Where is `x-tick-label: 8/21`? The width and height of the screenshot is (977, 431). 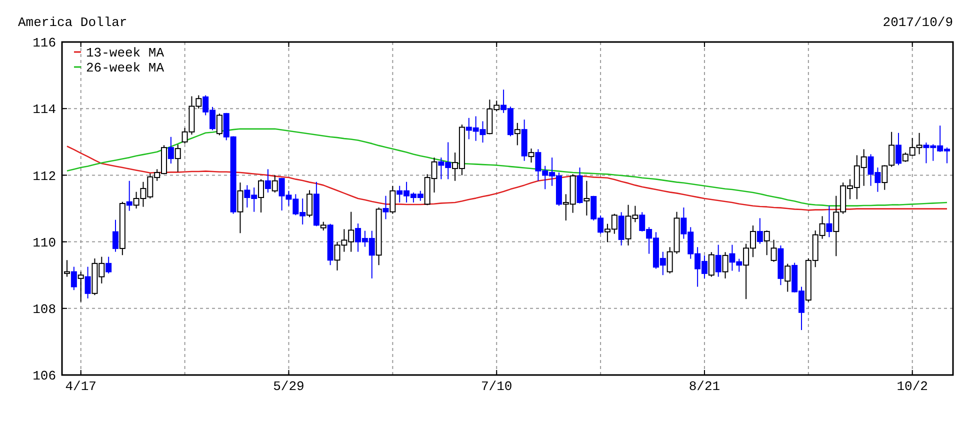 x-tick-label: 8/21 is located at coordinates (704, 386).